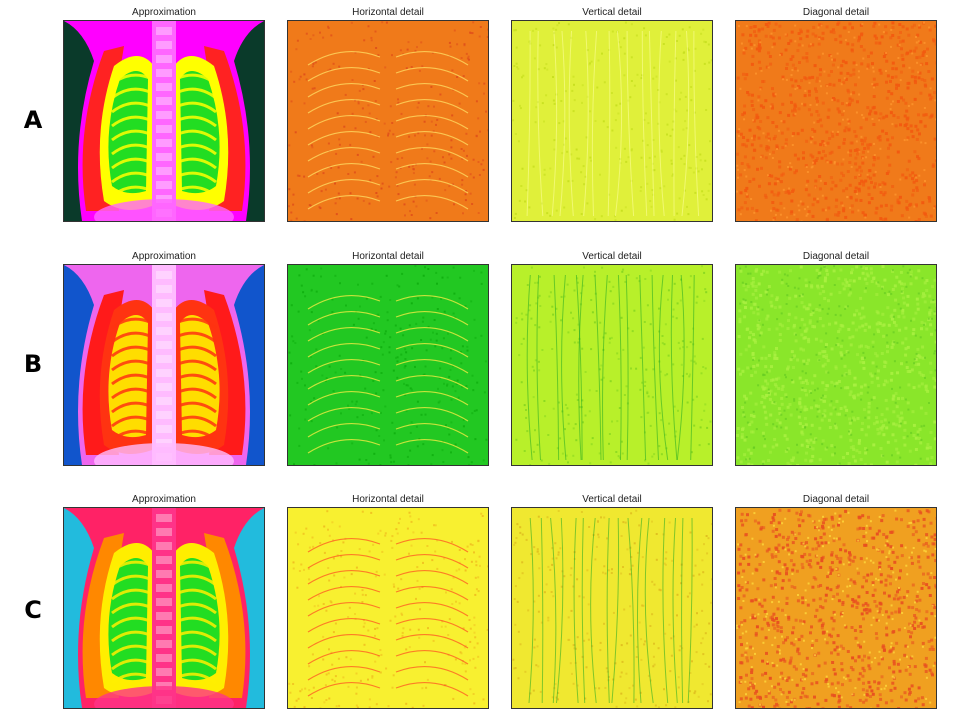 This screenshot has width=960, height=720. I want to click on panel-c-horizontal-detail: Horizontal detail, so click(388, 601).